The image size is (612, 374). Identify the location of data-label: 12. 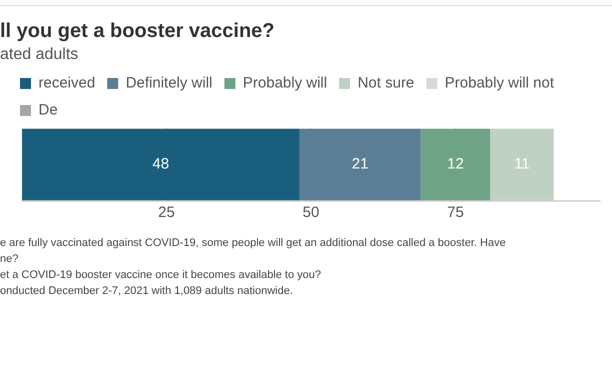
(455, 164).